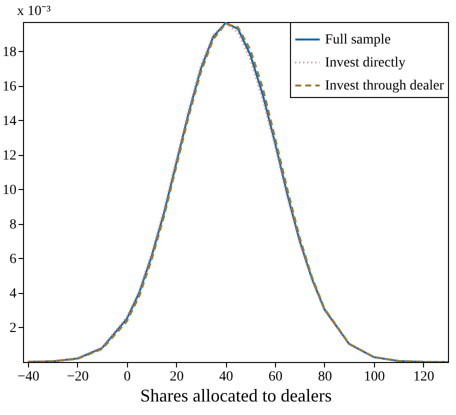 The image size is (456, 415). I want to click on x-tick-label: 40, so click(226, 377).